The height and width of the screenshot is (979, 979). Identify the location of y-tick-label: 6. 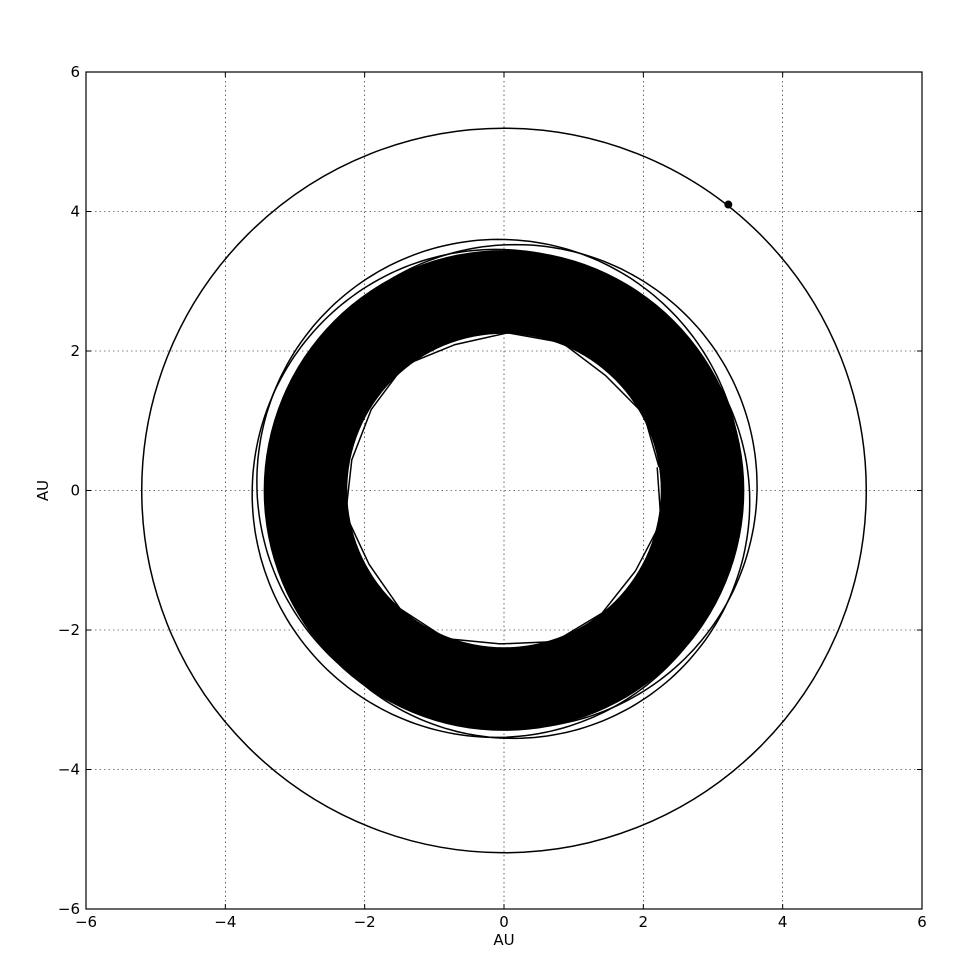
(75, 72).